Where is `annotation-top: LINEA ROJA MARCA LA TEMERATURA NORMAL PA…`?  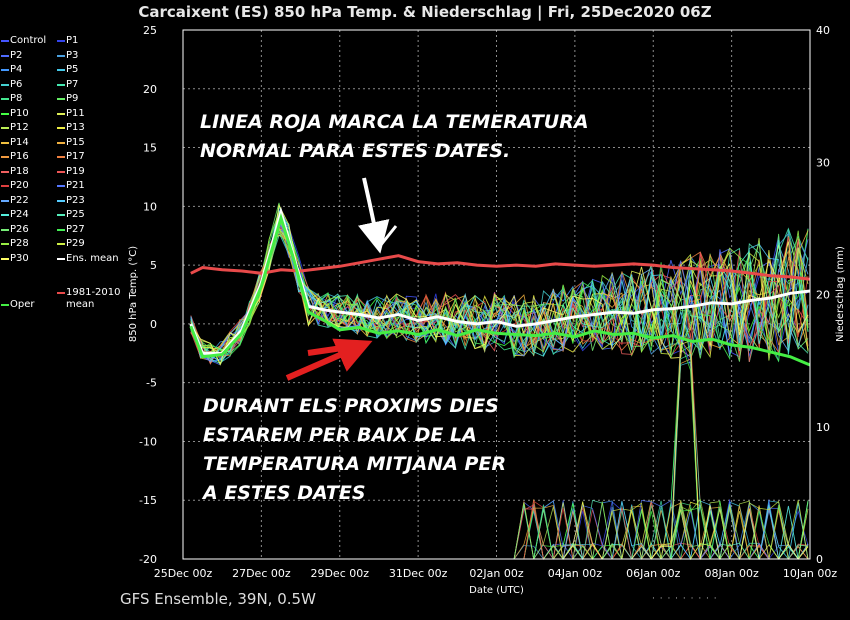 annotation-top: LINEA ROJA MARCA LA TEMERATURA NORMAL PA… is located at coordinates (394, 137).